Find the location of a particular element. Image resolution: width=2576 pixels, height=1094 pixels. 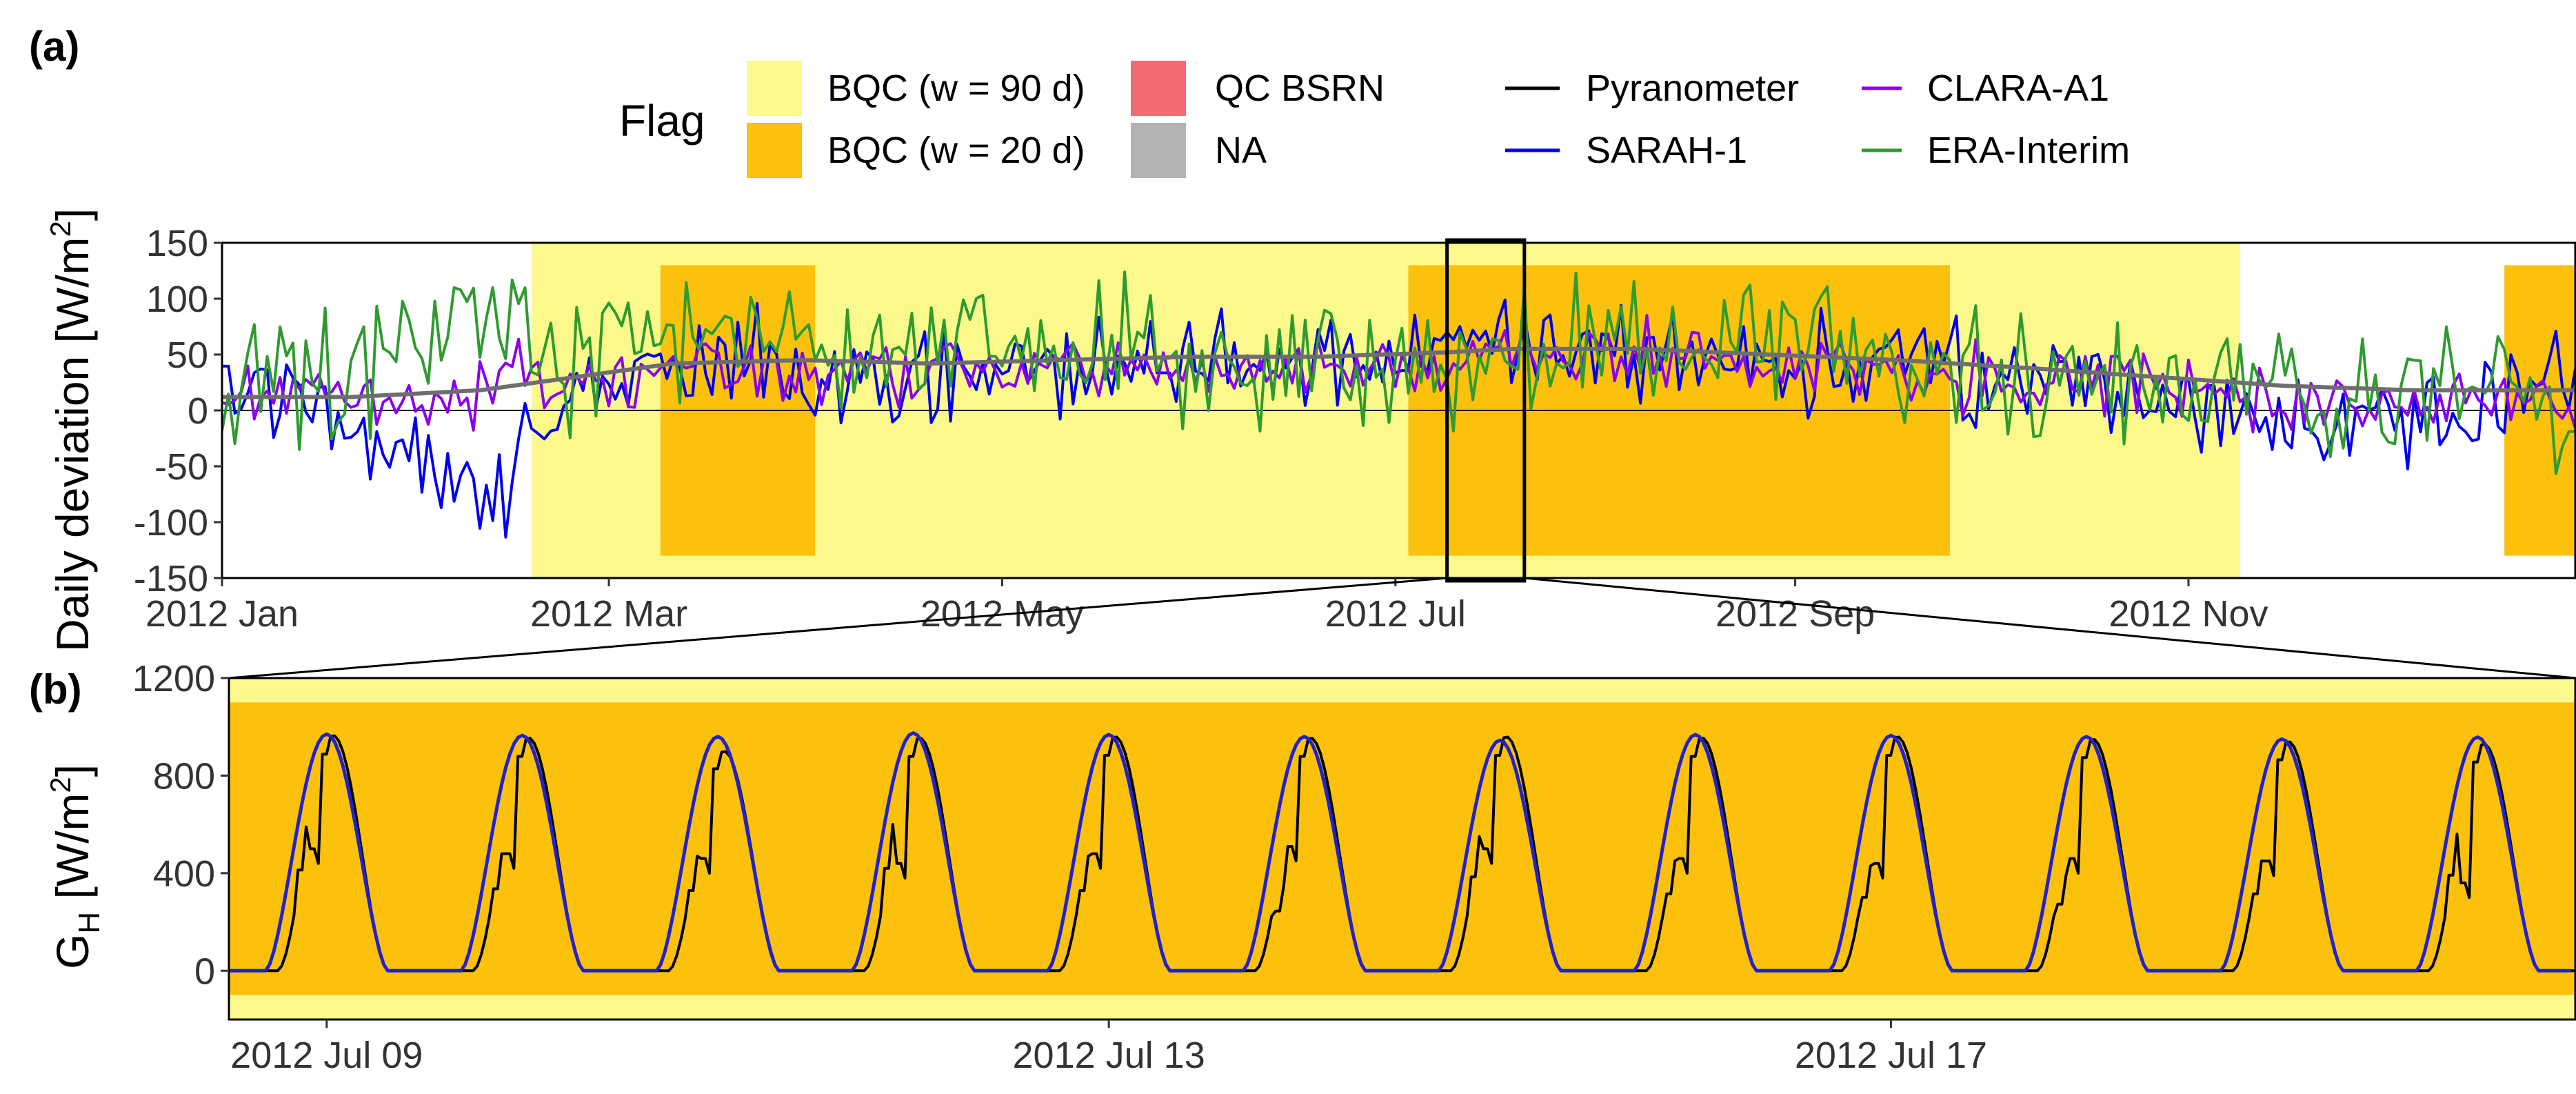

panel-a-ylabel: Daily deviation [W/m2] is located at coordinates (71, 430).